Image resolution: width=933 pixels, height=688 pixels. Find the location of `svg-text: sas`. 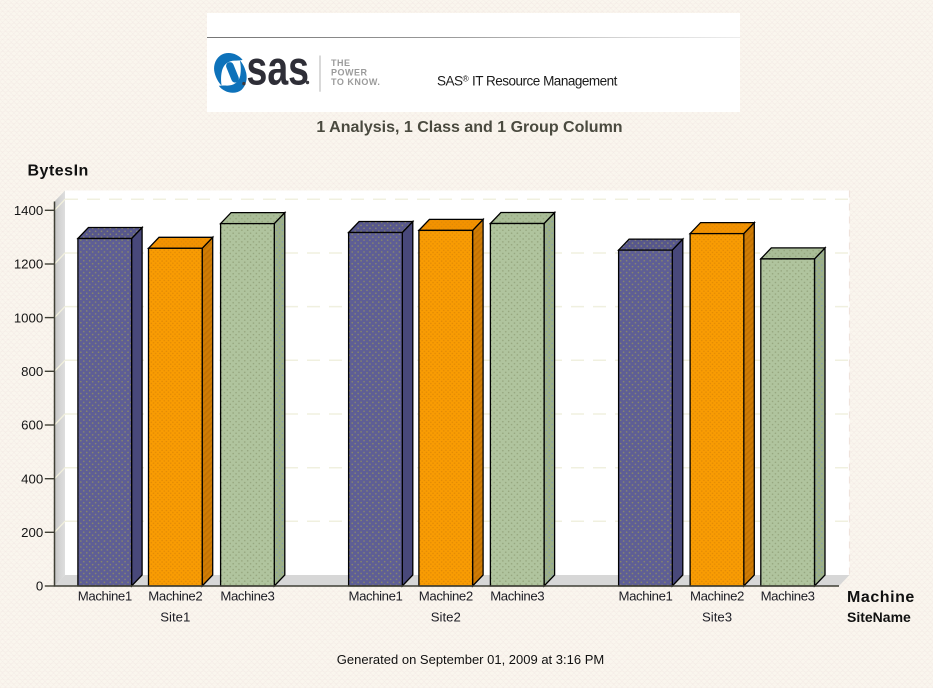

svg-text: sas is located at coordinates (278, 69).